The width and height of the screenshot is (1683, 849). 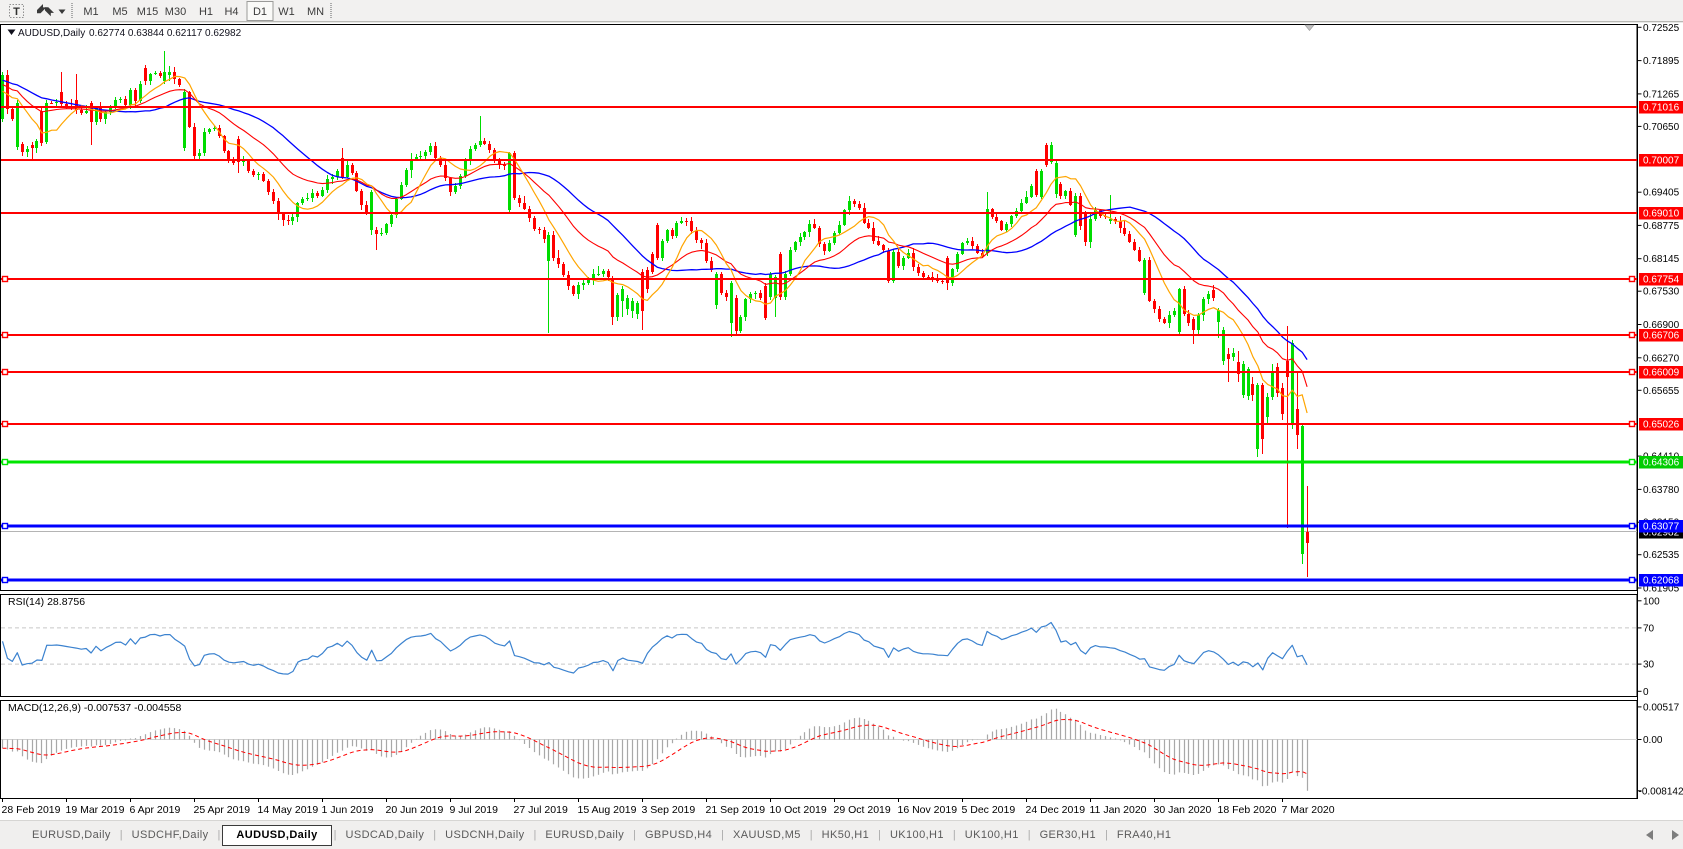 What do you see at coordinates (669, 810) in the screenshot?
I see `svg-text: 3 Sep 2019` at bounding box center [669, 810].